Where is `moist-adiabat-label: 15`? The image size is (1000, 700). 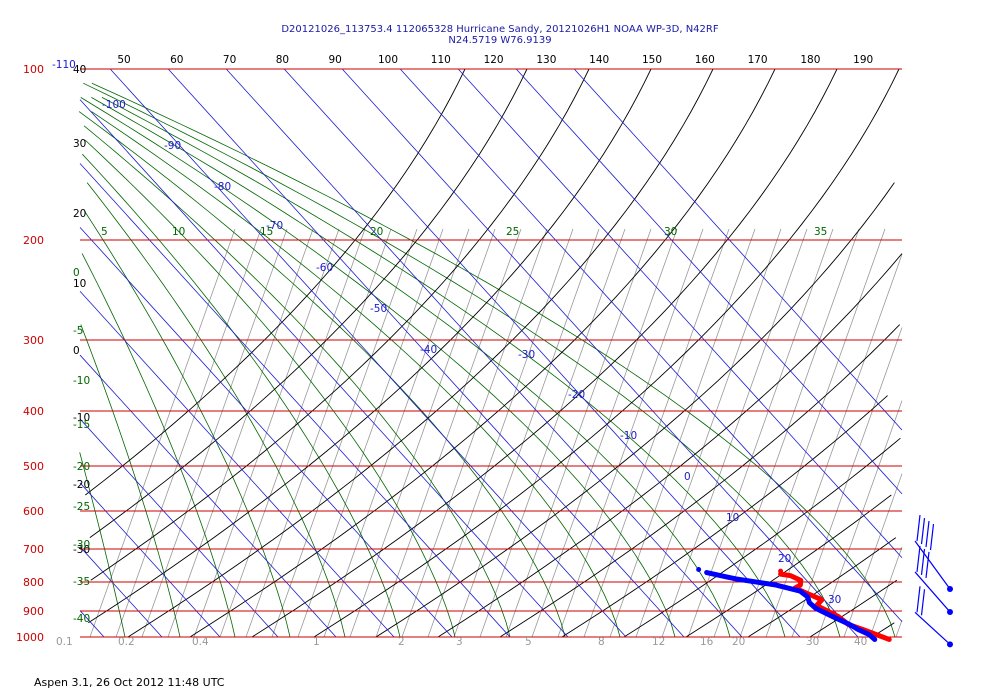
moist-adiabat-label: 15 is located at coordinates (266, 232).